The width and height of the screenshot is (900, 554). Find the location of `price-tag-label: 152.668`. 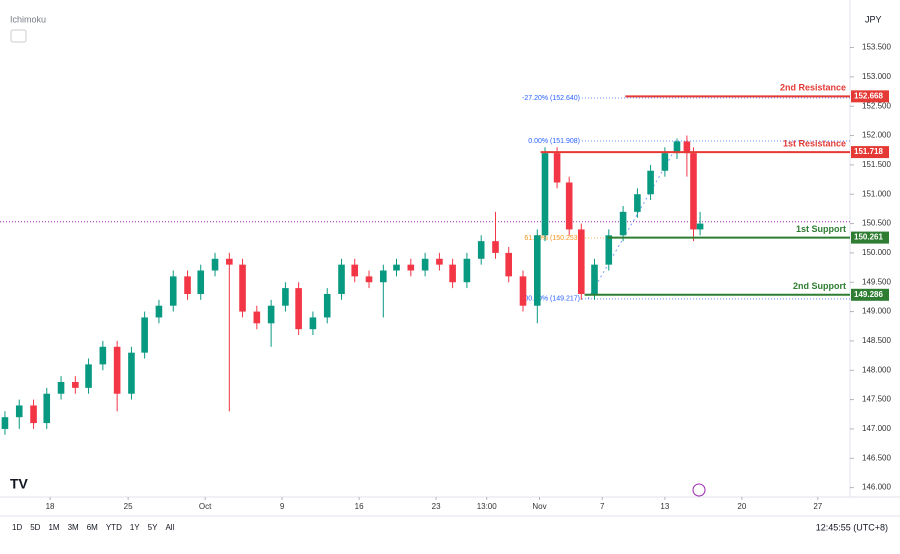

price-tag-label: 152.668 is located at coordinates (868, 95).